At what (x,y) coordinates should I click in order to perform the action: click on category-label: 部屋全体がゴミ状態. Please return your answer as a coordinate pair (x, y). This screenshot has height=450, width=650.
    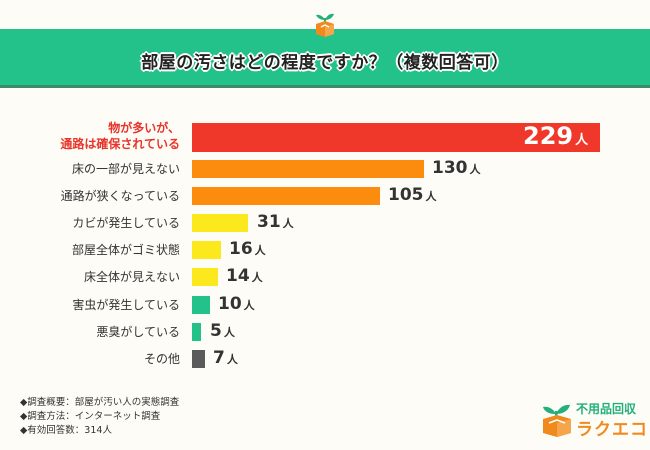
    Looking at the image, I should click on (125, 250).